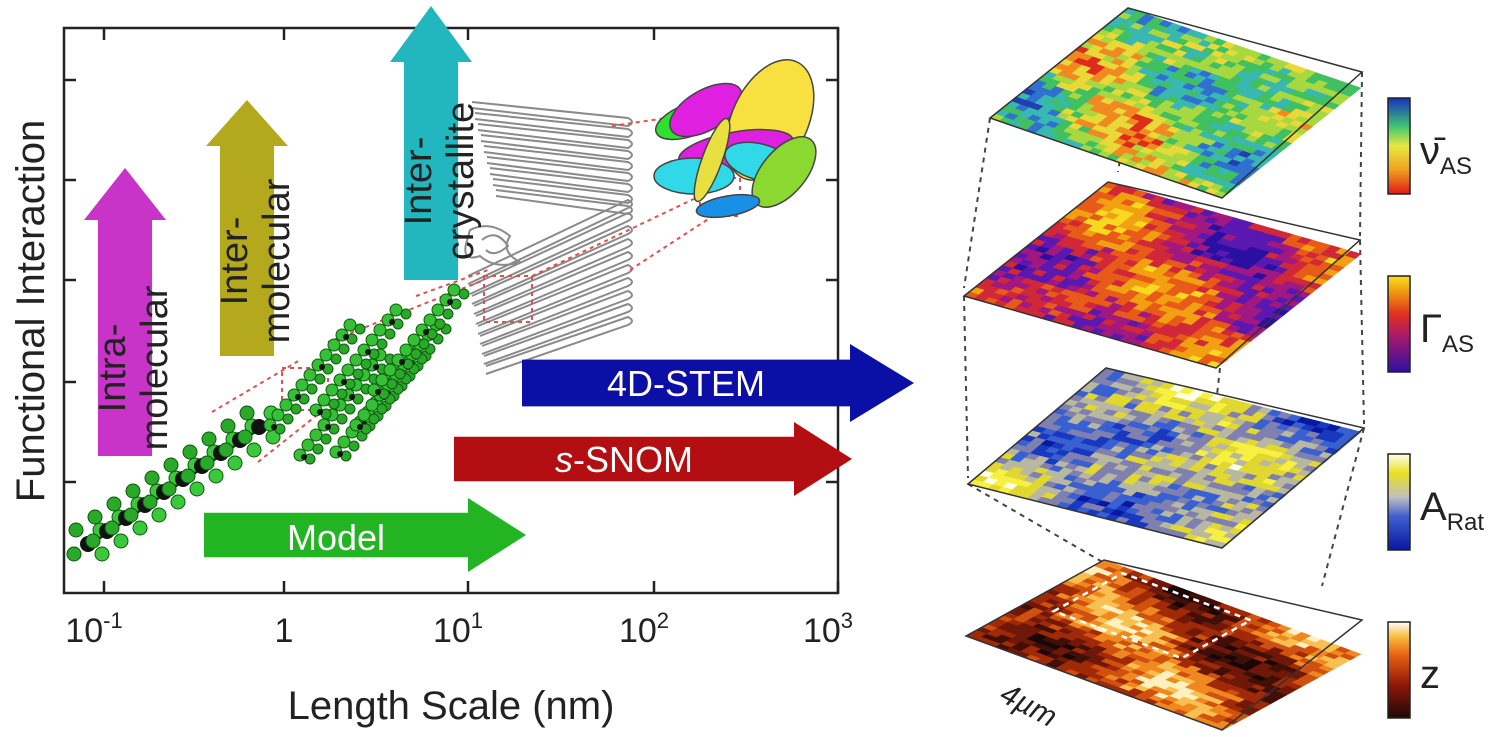 This screenshot has width=1500, height=737. Describe the element at coordinates (624, 459) in the screenshot. I see `technique-arrow-label: s-SNOM` at that location.